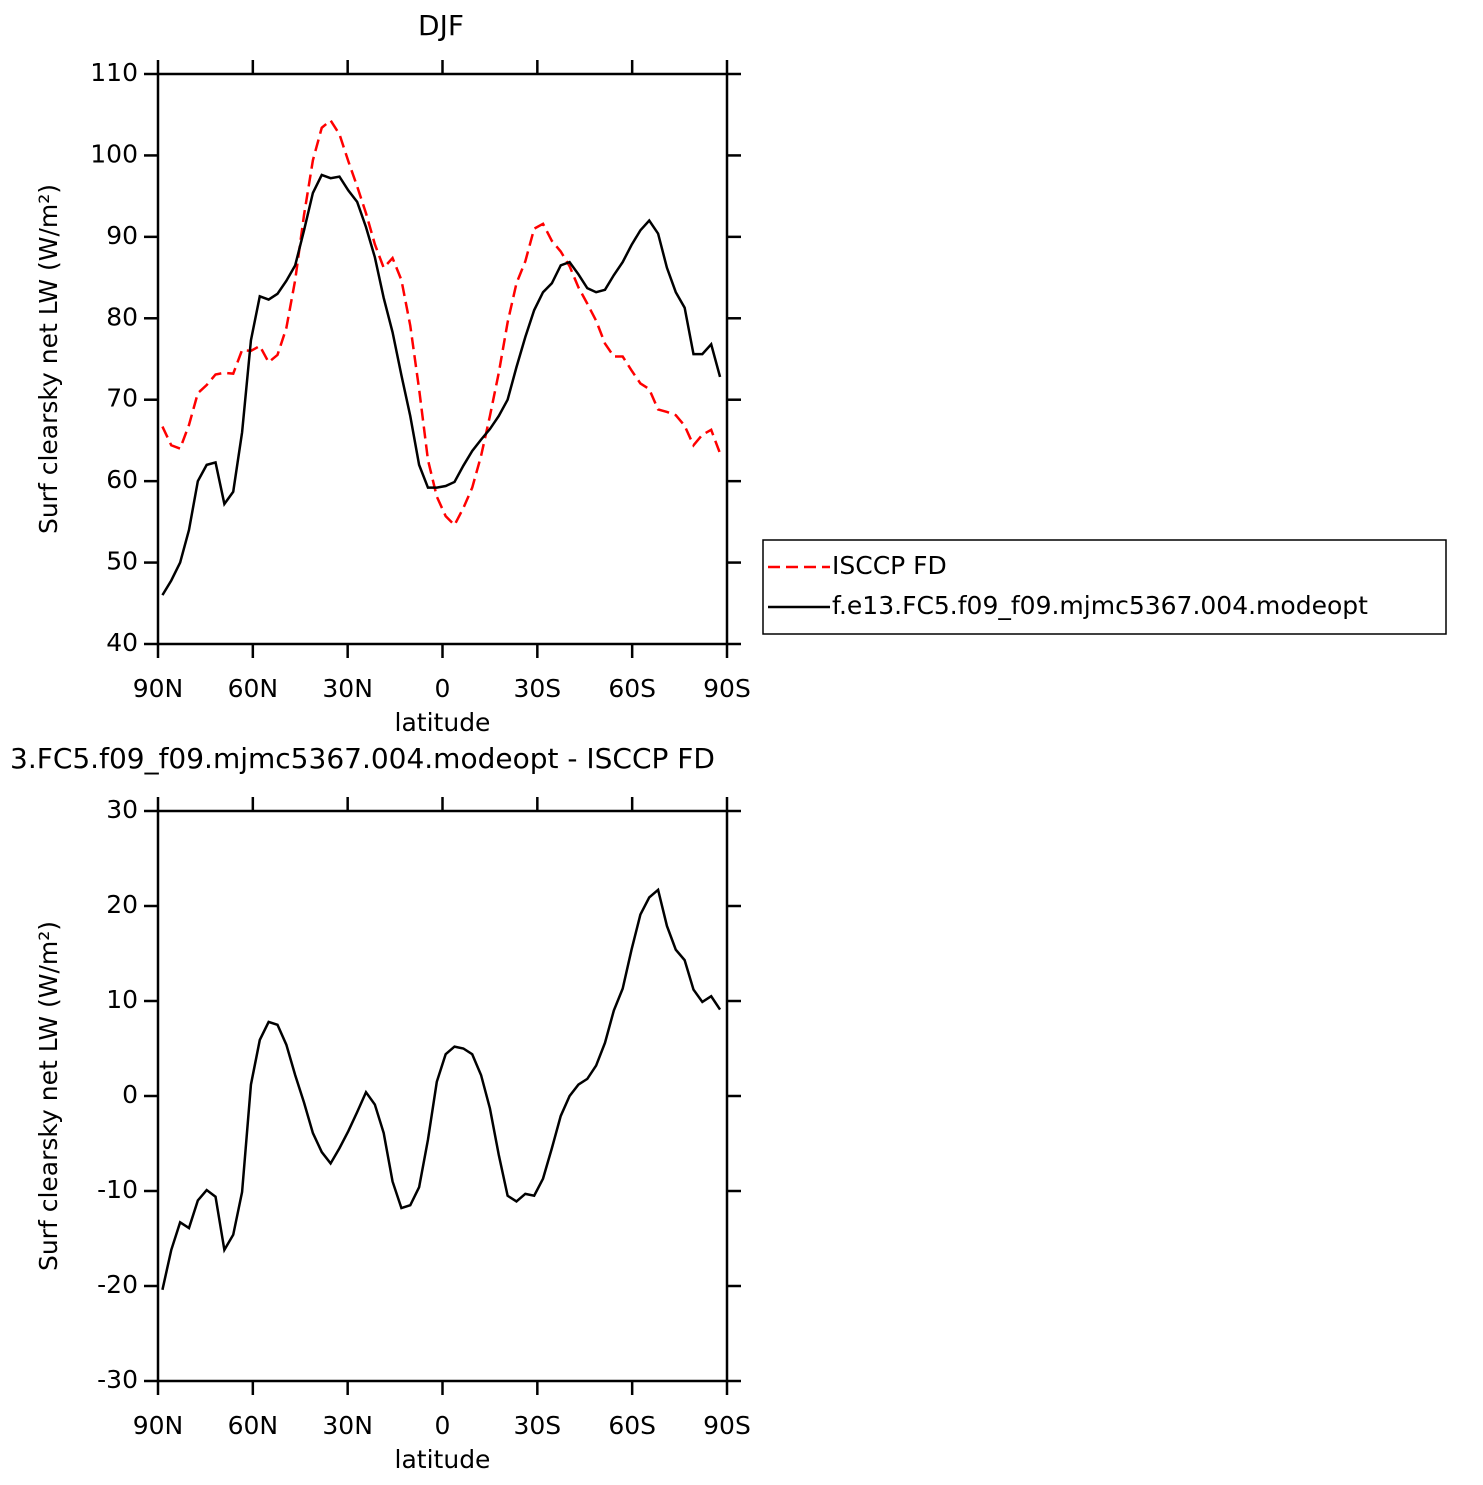 The width and height of the screenshot is (1483, 1485). What do you see at coordinates (117, 1189) in the screenshot?
I see `y-tick-label: -10` at bounding box center [117, 1189].